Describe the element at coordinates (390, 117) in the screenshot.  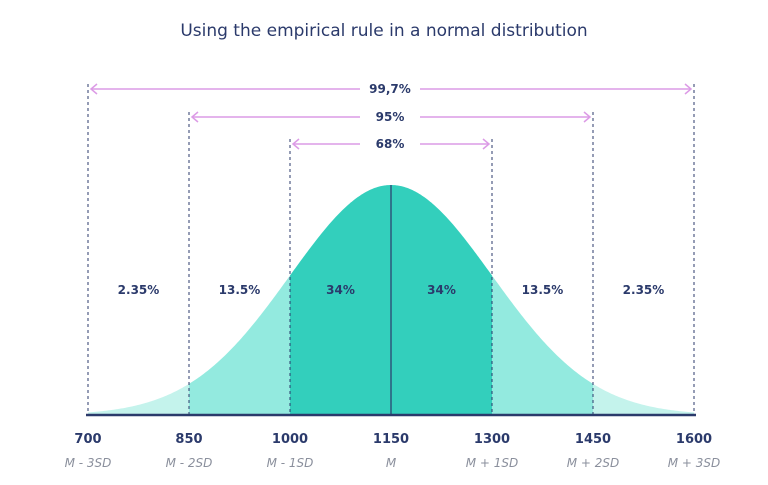
I see `range-label: 95%` at that location.